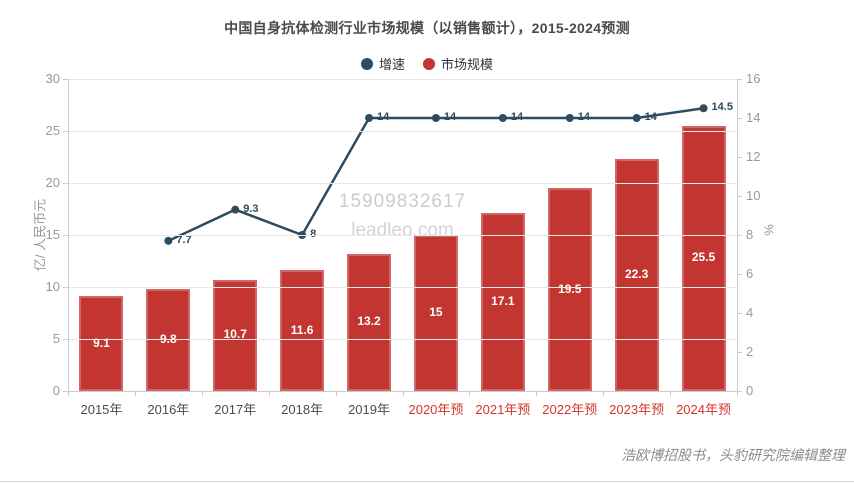  I want to click on bar-2015年: 9.1, so click(101, 343).